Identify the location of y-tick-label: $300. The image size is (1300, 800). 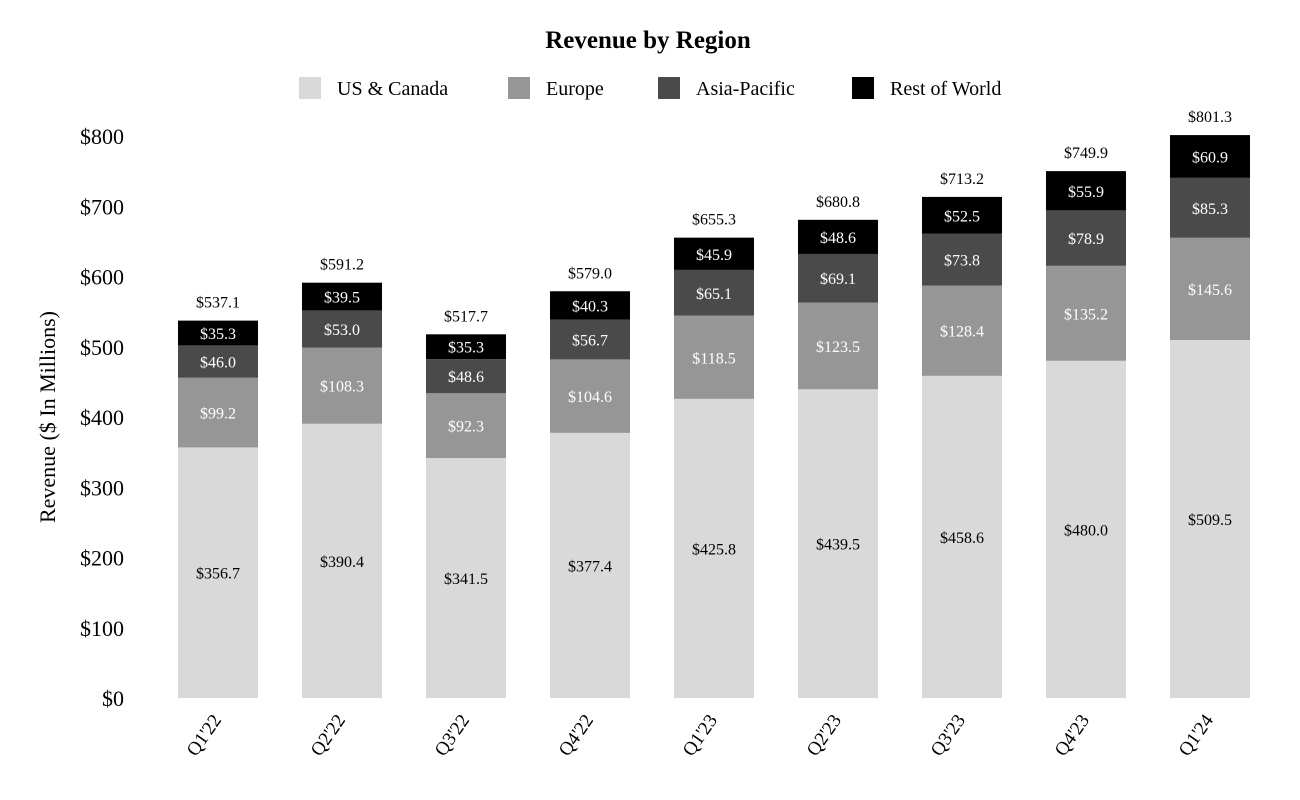
(102, 487).